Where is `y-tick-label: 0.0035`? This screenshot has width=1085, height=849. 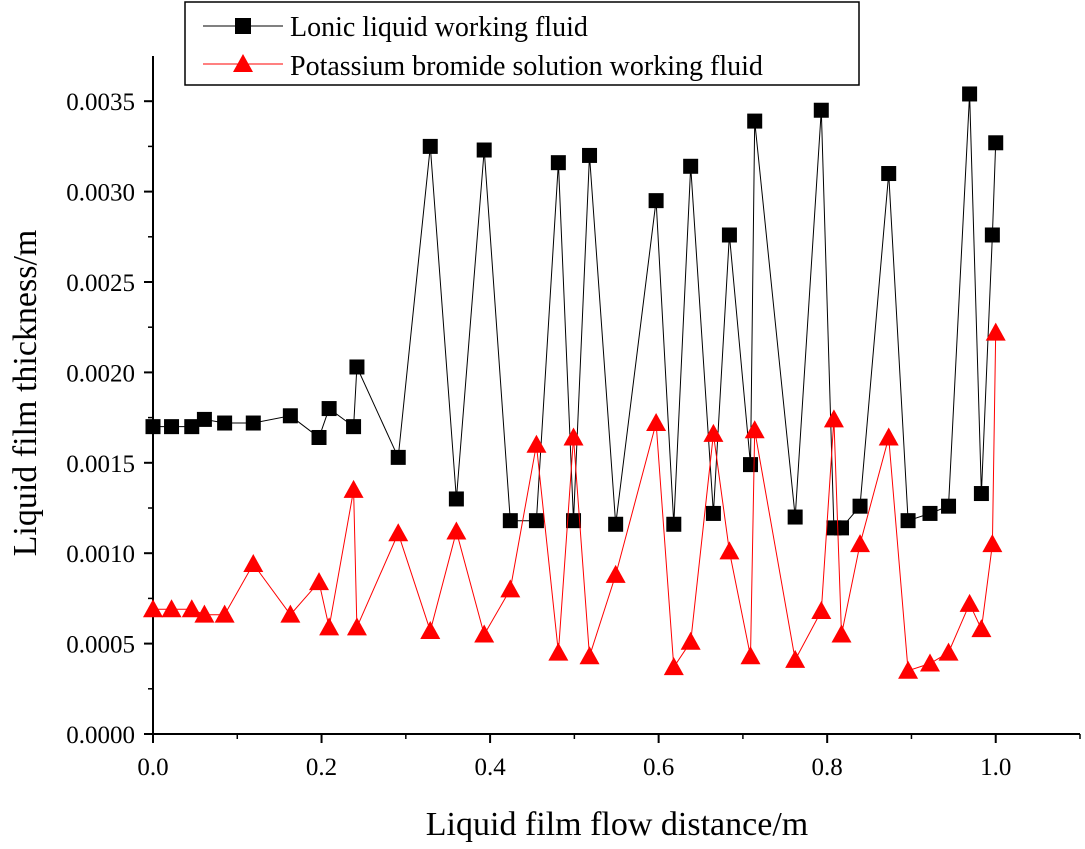
y-tick-label: 0.0035 is located at coordinates (100, 102).